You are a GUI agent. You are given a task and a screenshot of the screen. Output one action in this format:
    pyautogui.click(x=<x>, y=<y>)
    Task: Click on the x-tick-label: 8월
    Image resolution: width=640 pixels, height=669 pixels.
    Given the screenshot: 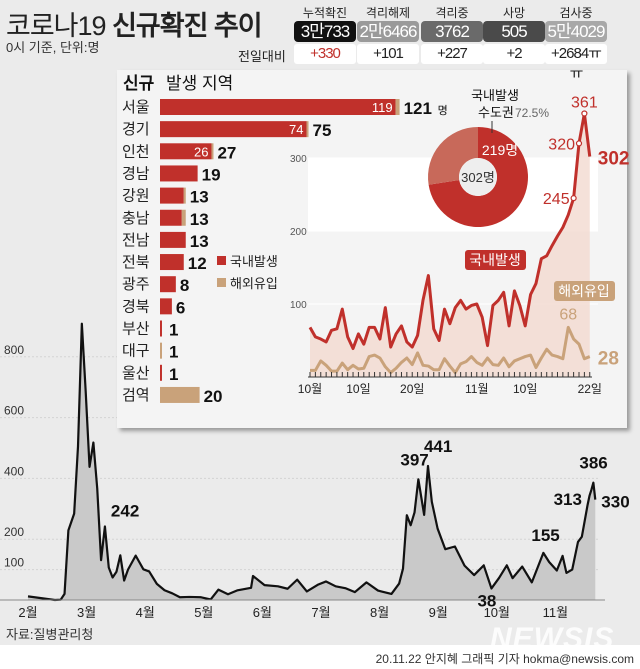 What is the action you would take?
    pyautogui.click(x=379, y=612)
    